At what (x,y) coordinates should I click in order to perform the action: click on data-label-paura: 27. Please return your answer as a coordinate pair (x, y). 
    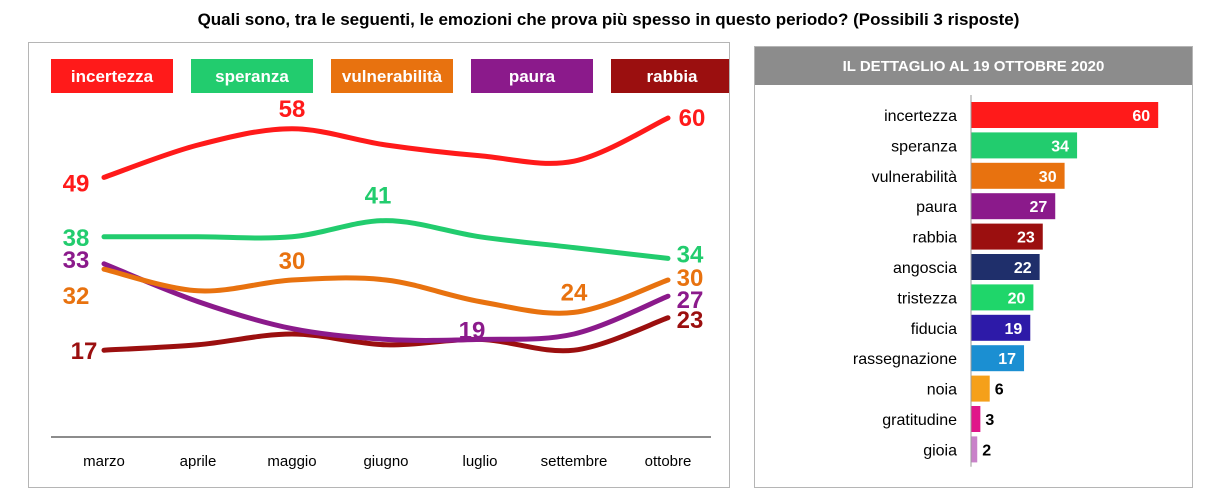
    Looking at the image, I should click on (690, 300).